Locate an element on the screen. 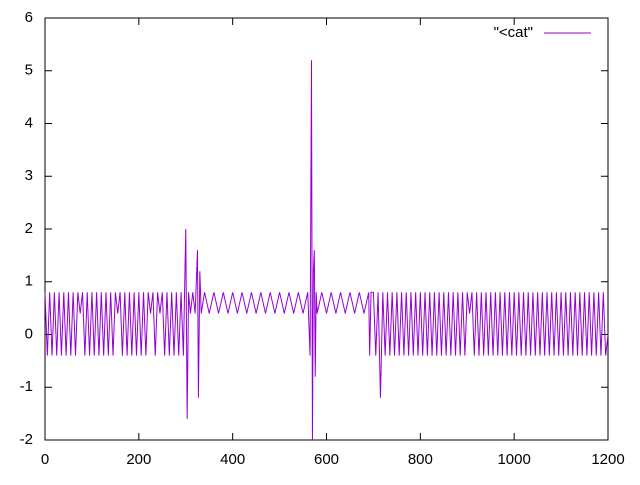  x-tick-label: 1000 is located at coordinates (513, 459).